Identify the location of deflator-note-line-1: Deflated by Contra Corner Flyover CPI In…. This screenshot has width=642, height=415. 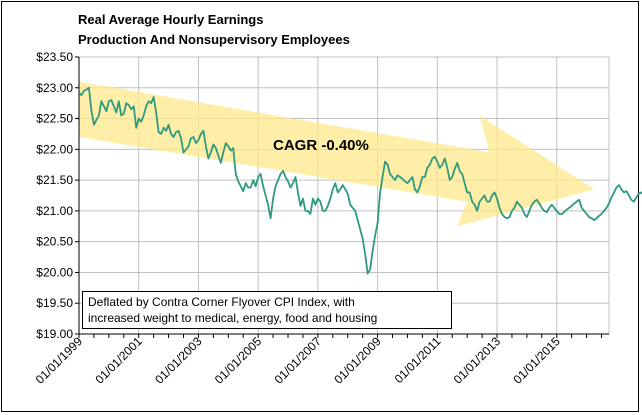
(221, 302).